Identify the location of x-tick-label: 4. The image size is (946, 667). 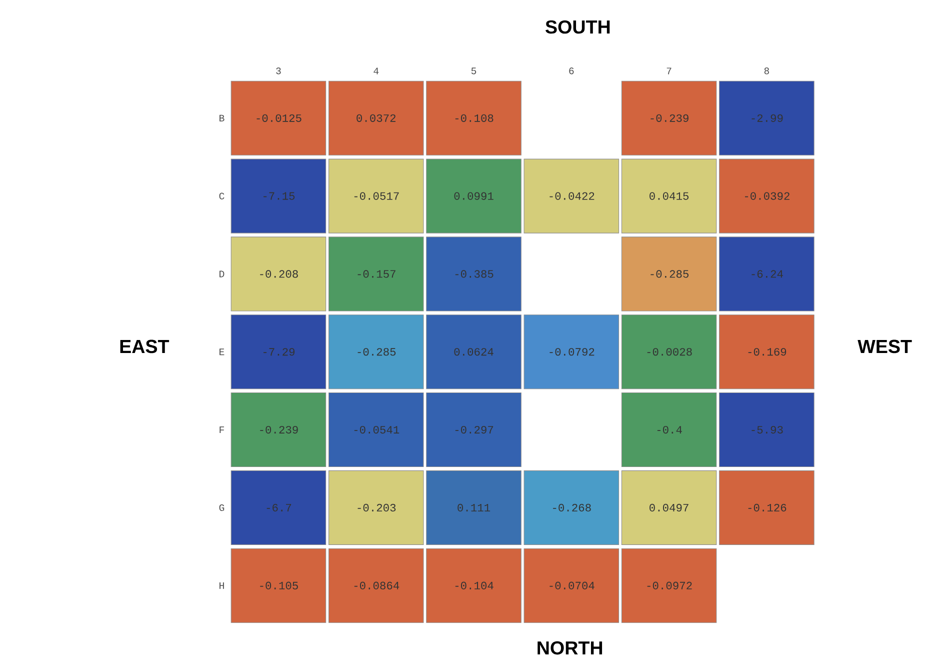
(376, 71).